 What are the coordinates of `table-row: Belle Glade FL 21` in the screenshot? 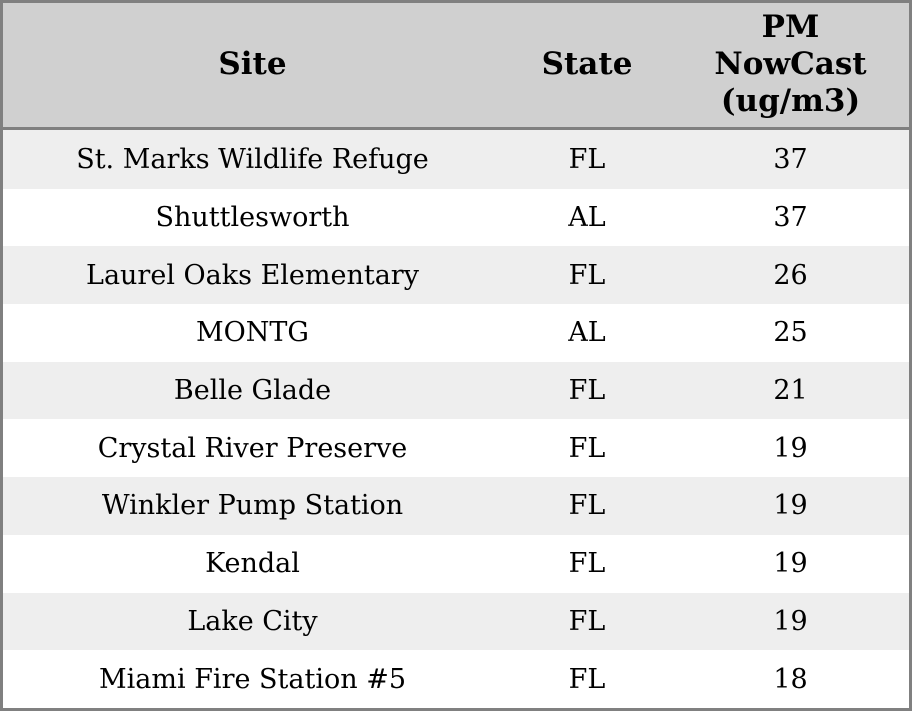 It's located at (456, 390).